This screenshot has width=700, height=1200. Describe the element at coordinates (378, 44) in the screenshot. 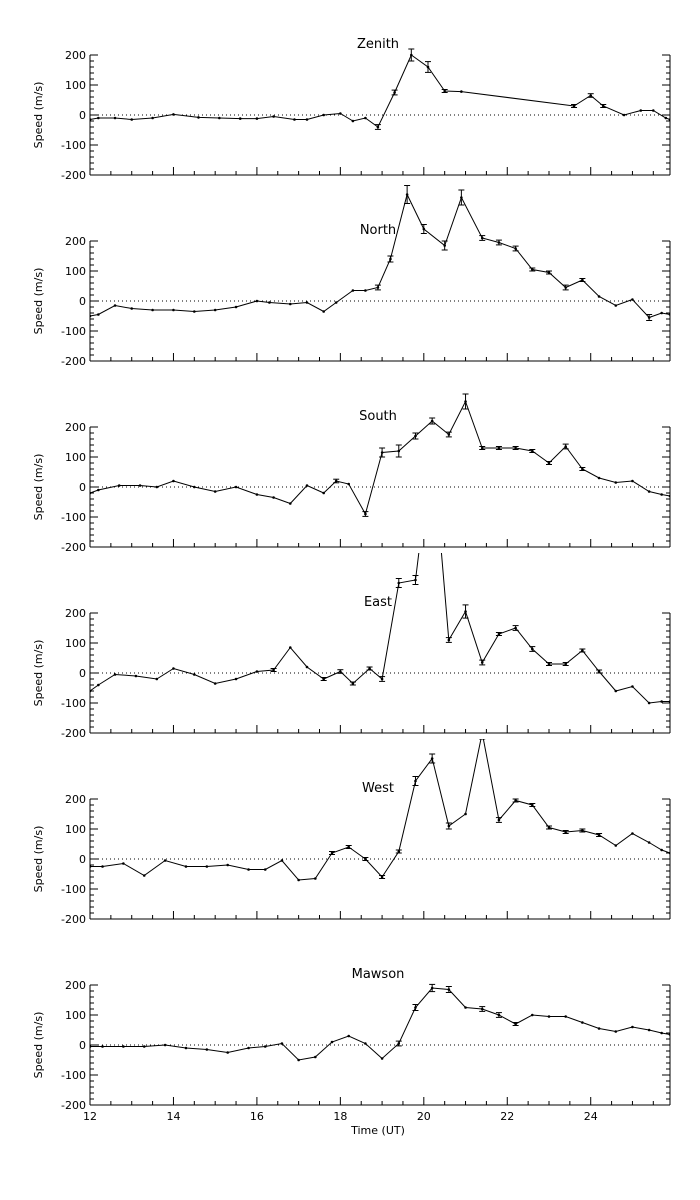

I see `panel-title: Zenith` at that location.